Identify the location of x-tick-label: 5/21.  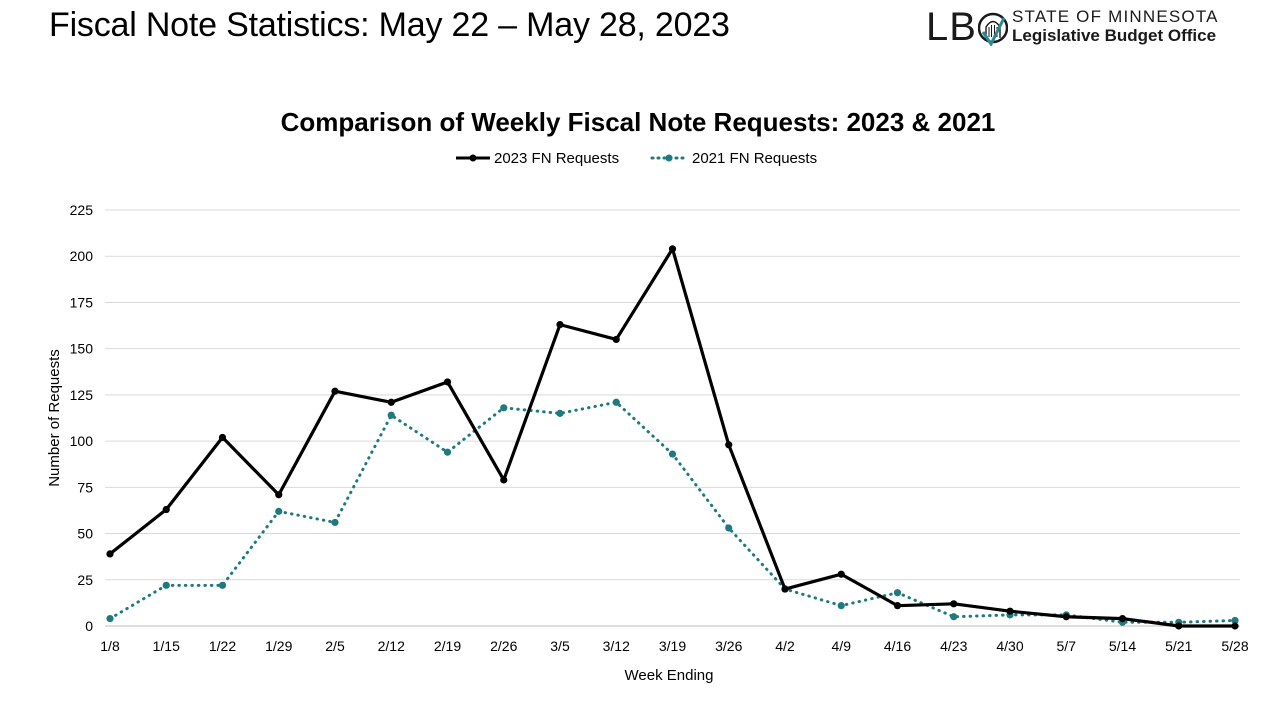
(1178, 646).